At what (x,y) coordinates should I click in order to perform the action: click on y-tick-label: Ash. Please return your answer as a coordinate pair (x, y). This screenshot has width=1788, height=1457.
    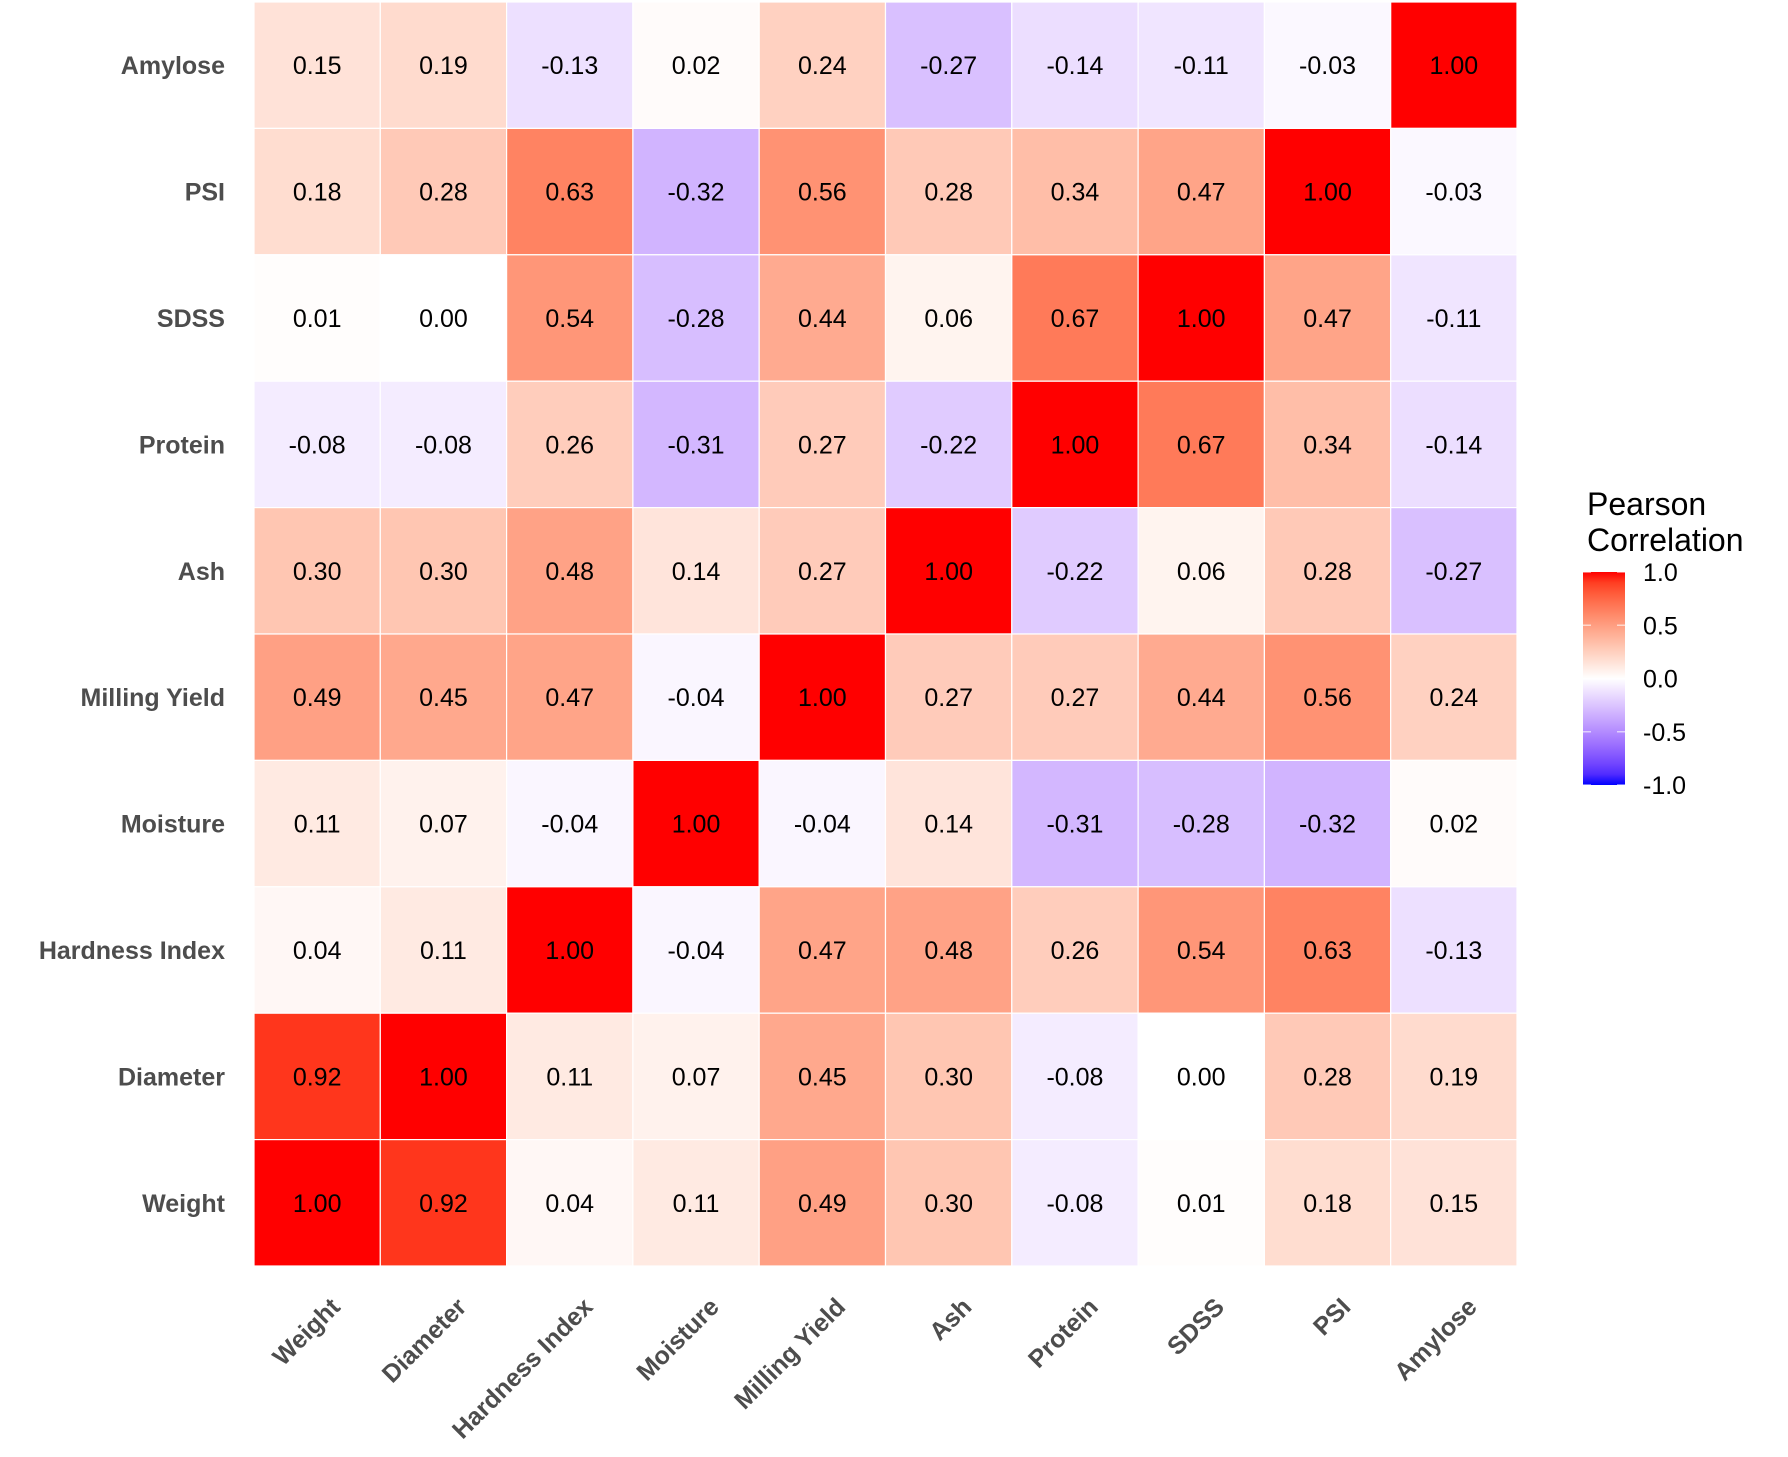
    Looking at the image, I should click on (201, 572).